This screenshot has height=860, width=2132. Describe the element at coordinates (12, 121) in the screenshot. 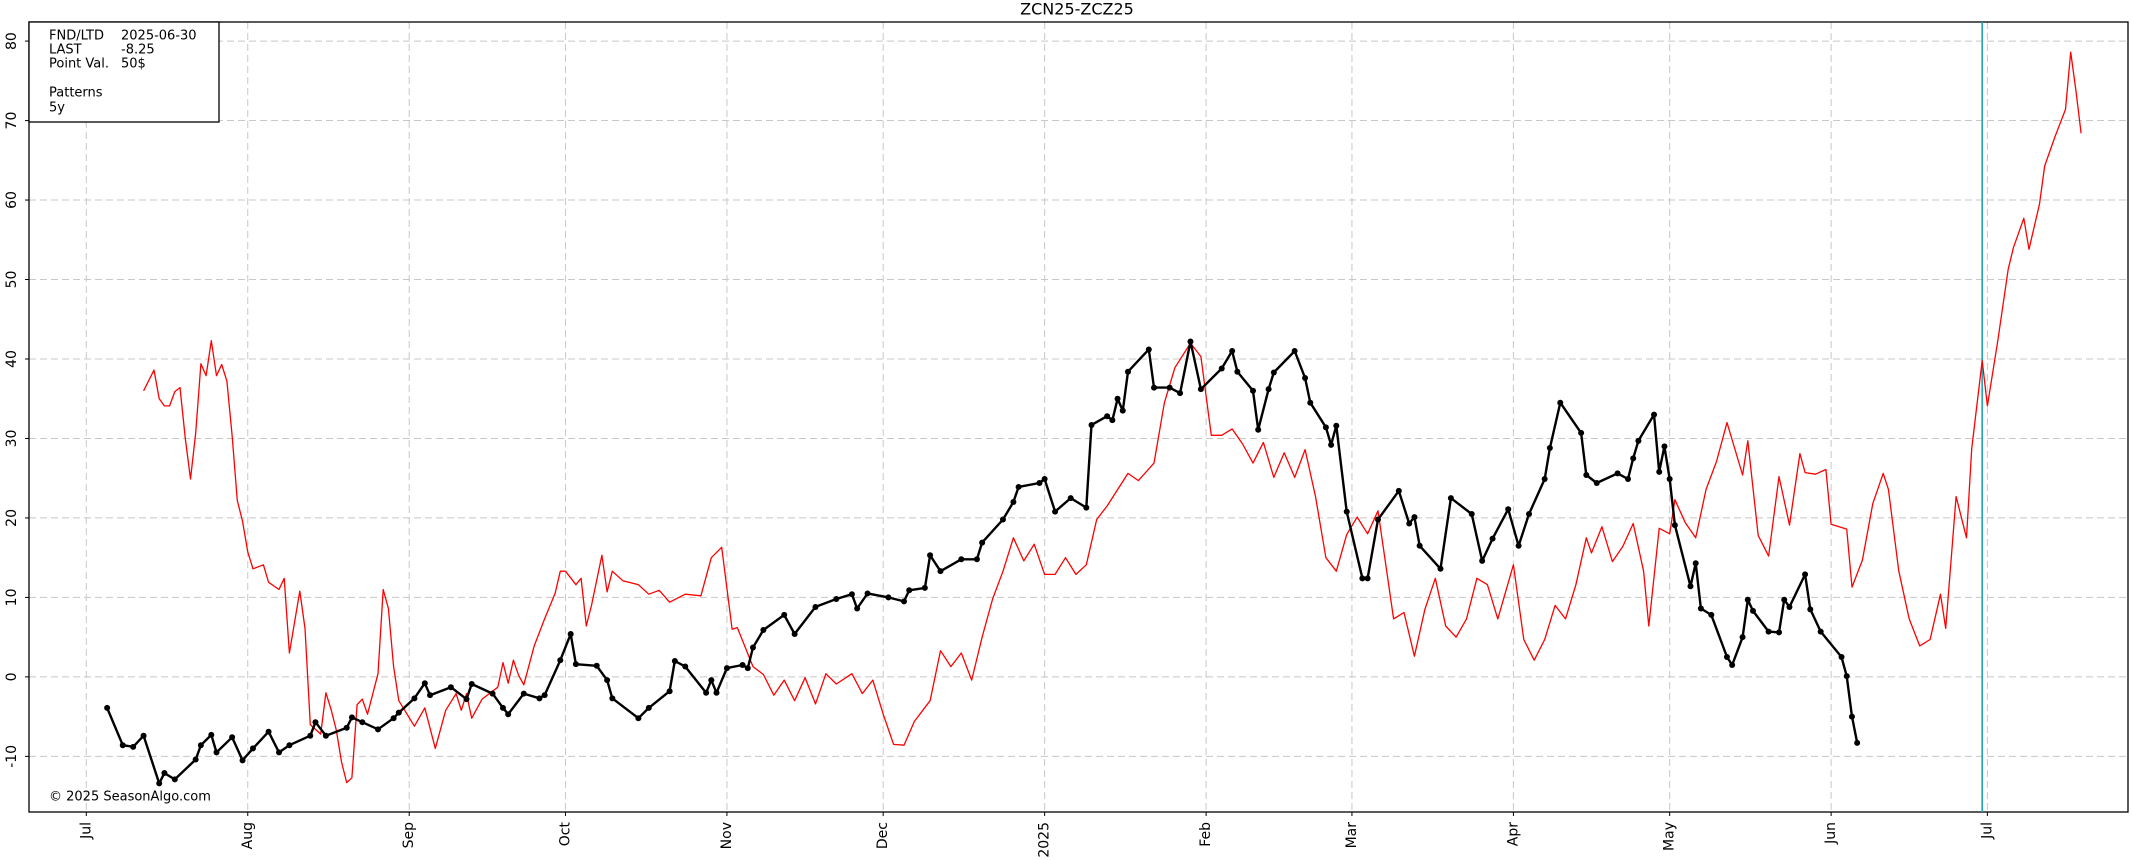

I see `y-tick-label: 70` at that location.